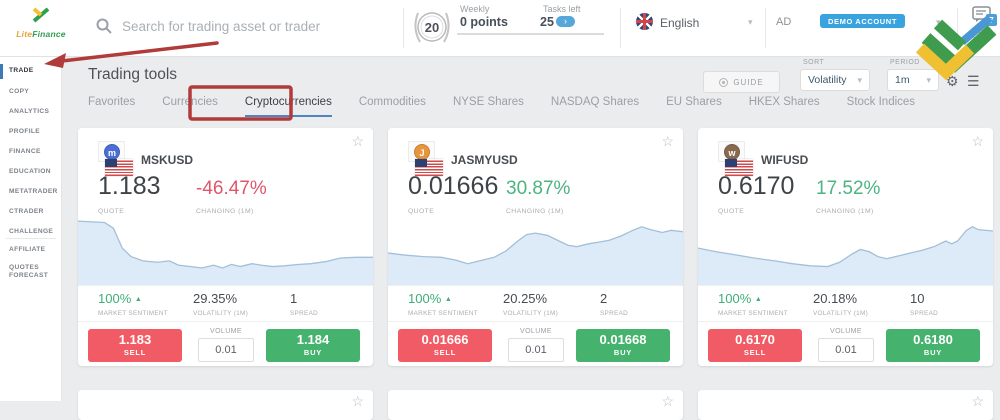  I want to click on sidebar-item-copy: COPY, so click(19, 91).